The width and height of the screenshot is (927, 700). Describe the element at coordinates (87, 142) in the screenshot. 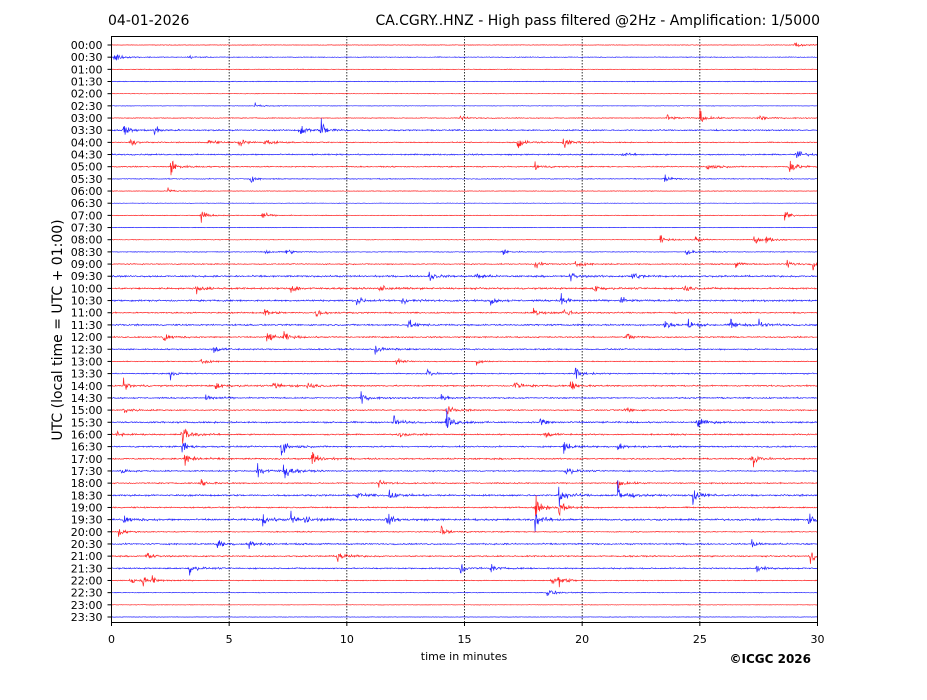

I see `y-tick-label: 04:00` at that location.